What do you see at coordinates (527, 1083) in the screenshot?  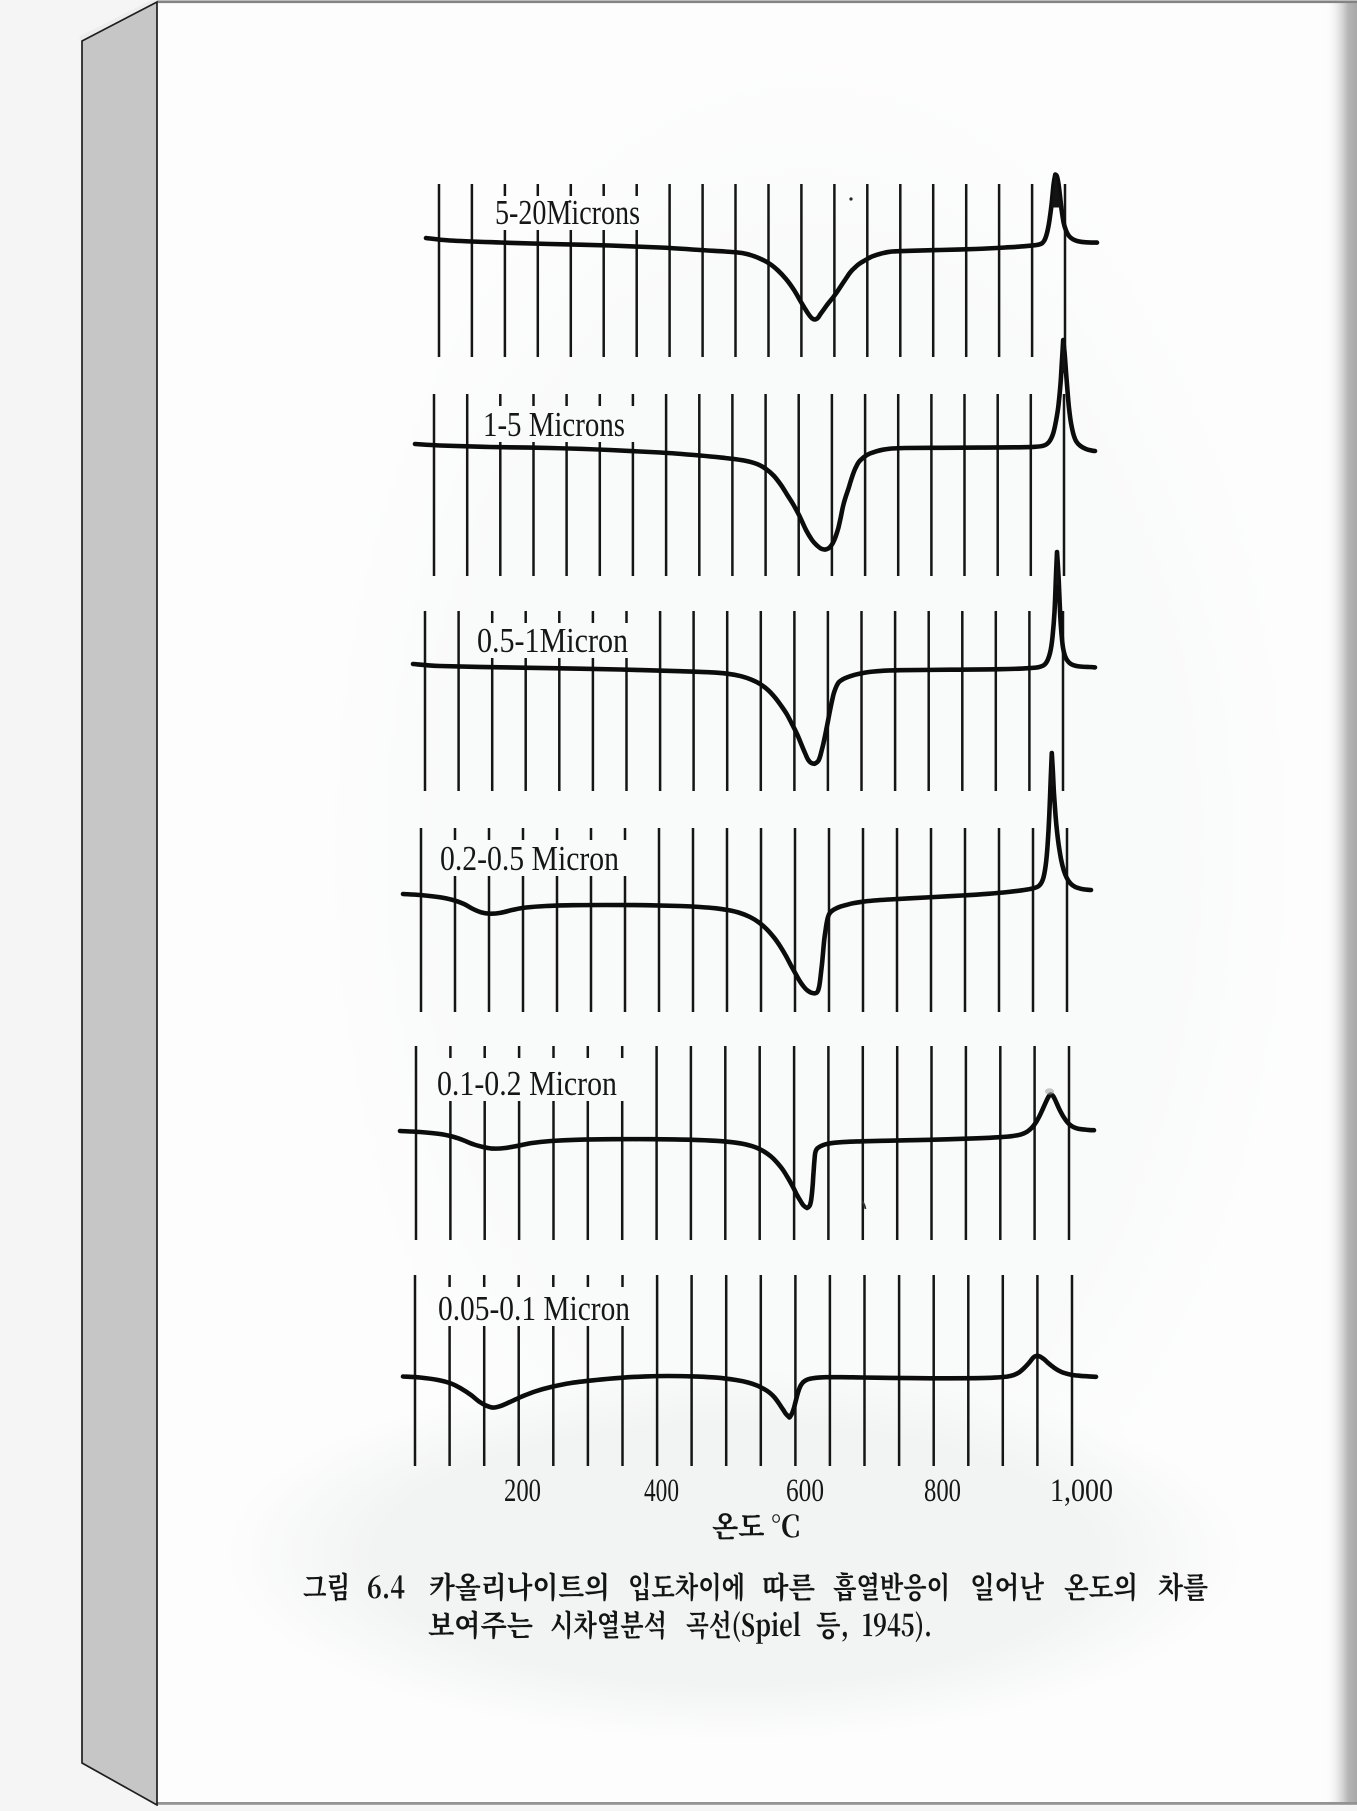 I see `svg-text: 0.1-0.2 Micron` at bounding box center [527, 1083].